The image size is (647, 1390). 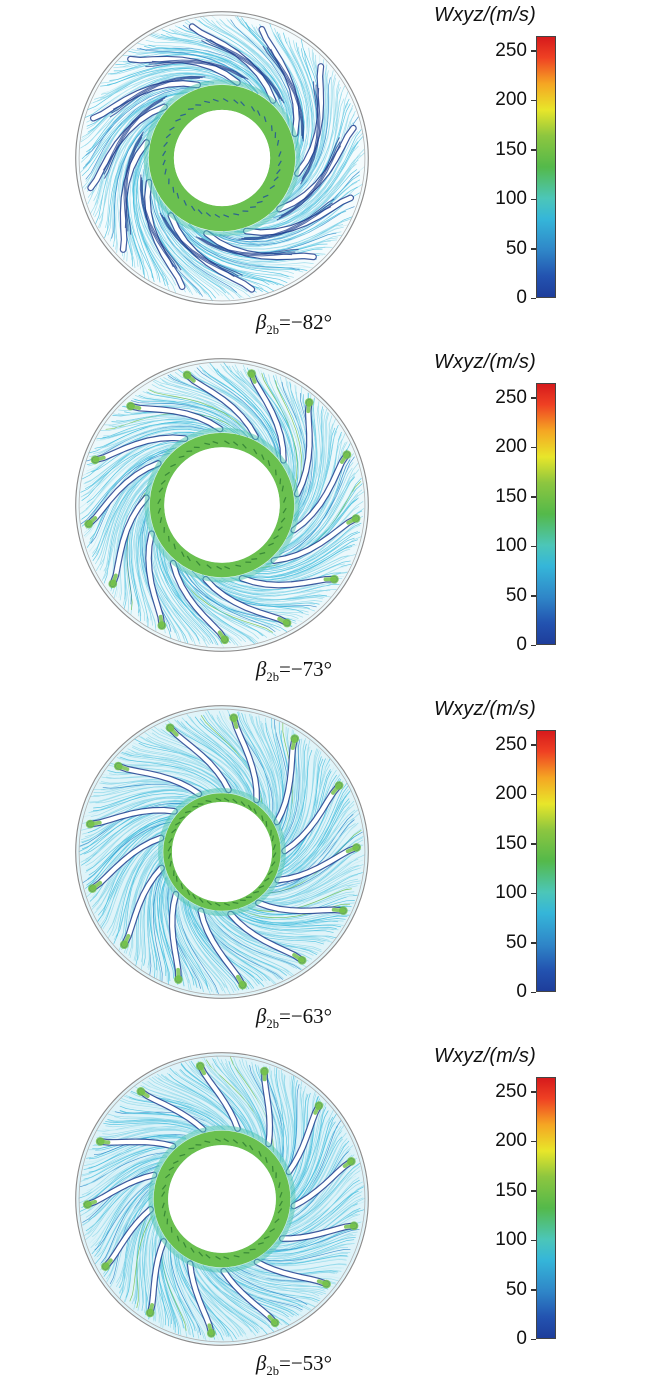 I want to click on caption-value: =−73°, so click(x=305, y=669).